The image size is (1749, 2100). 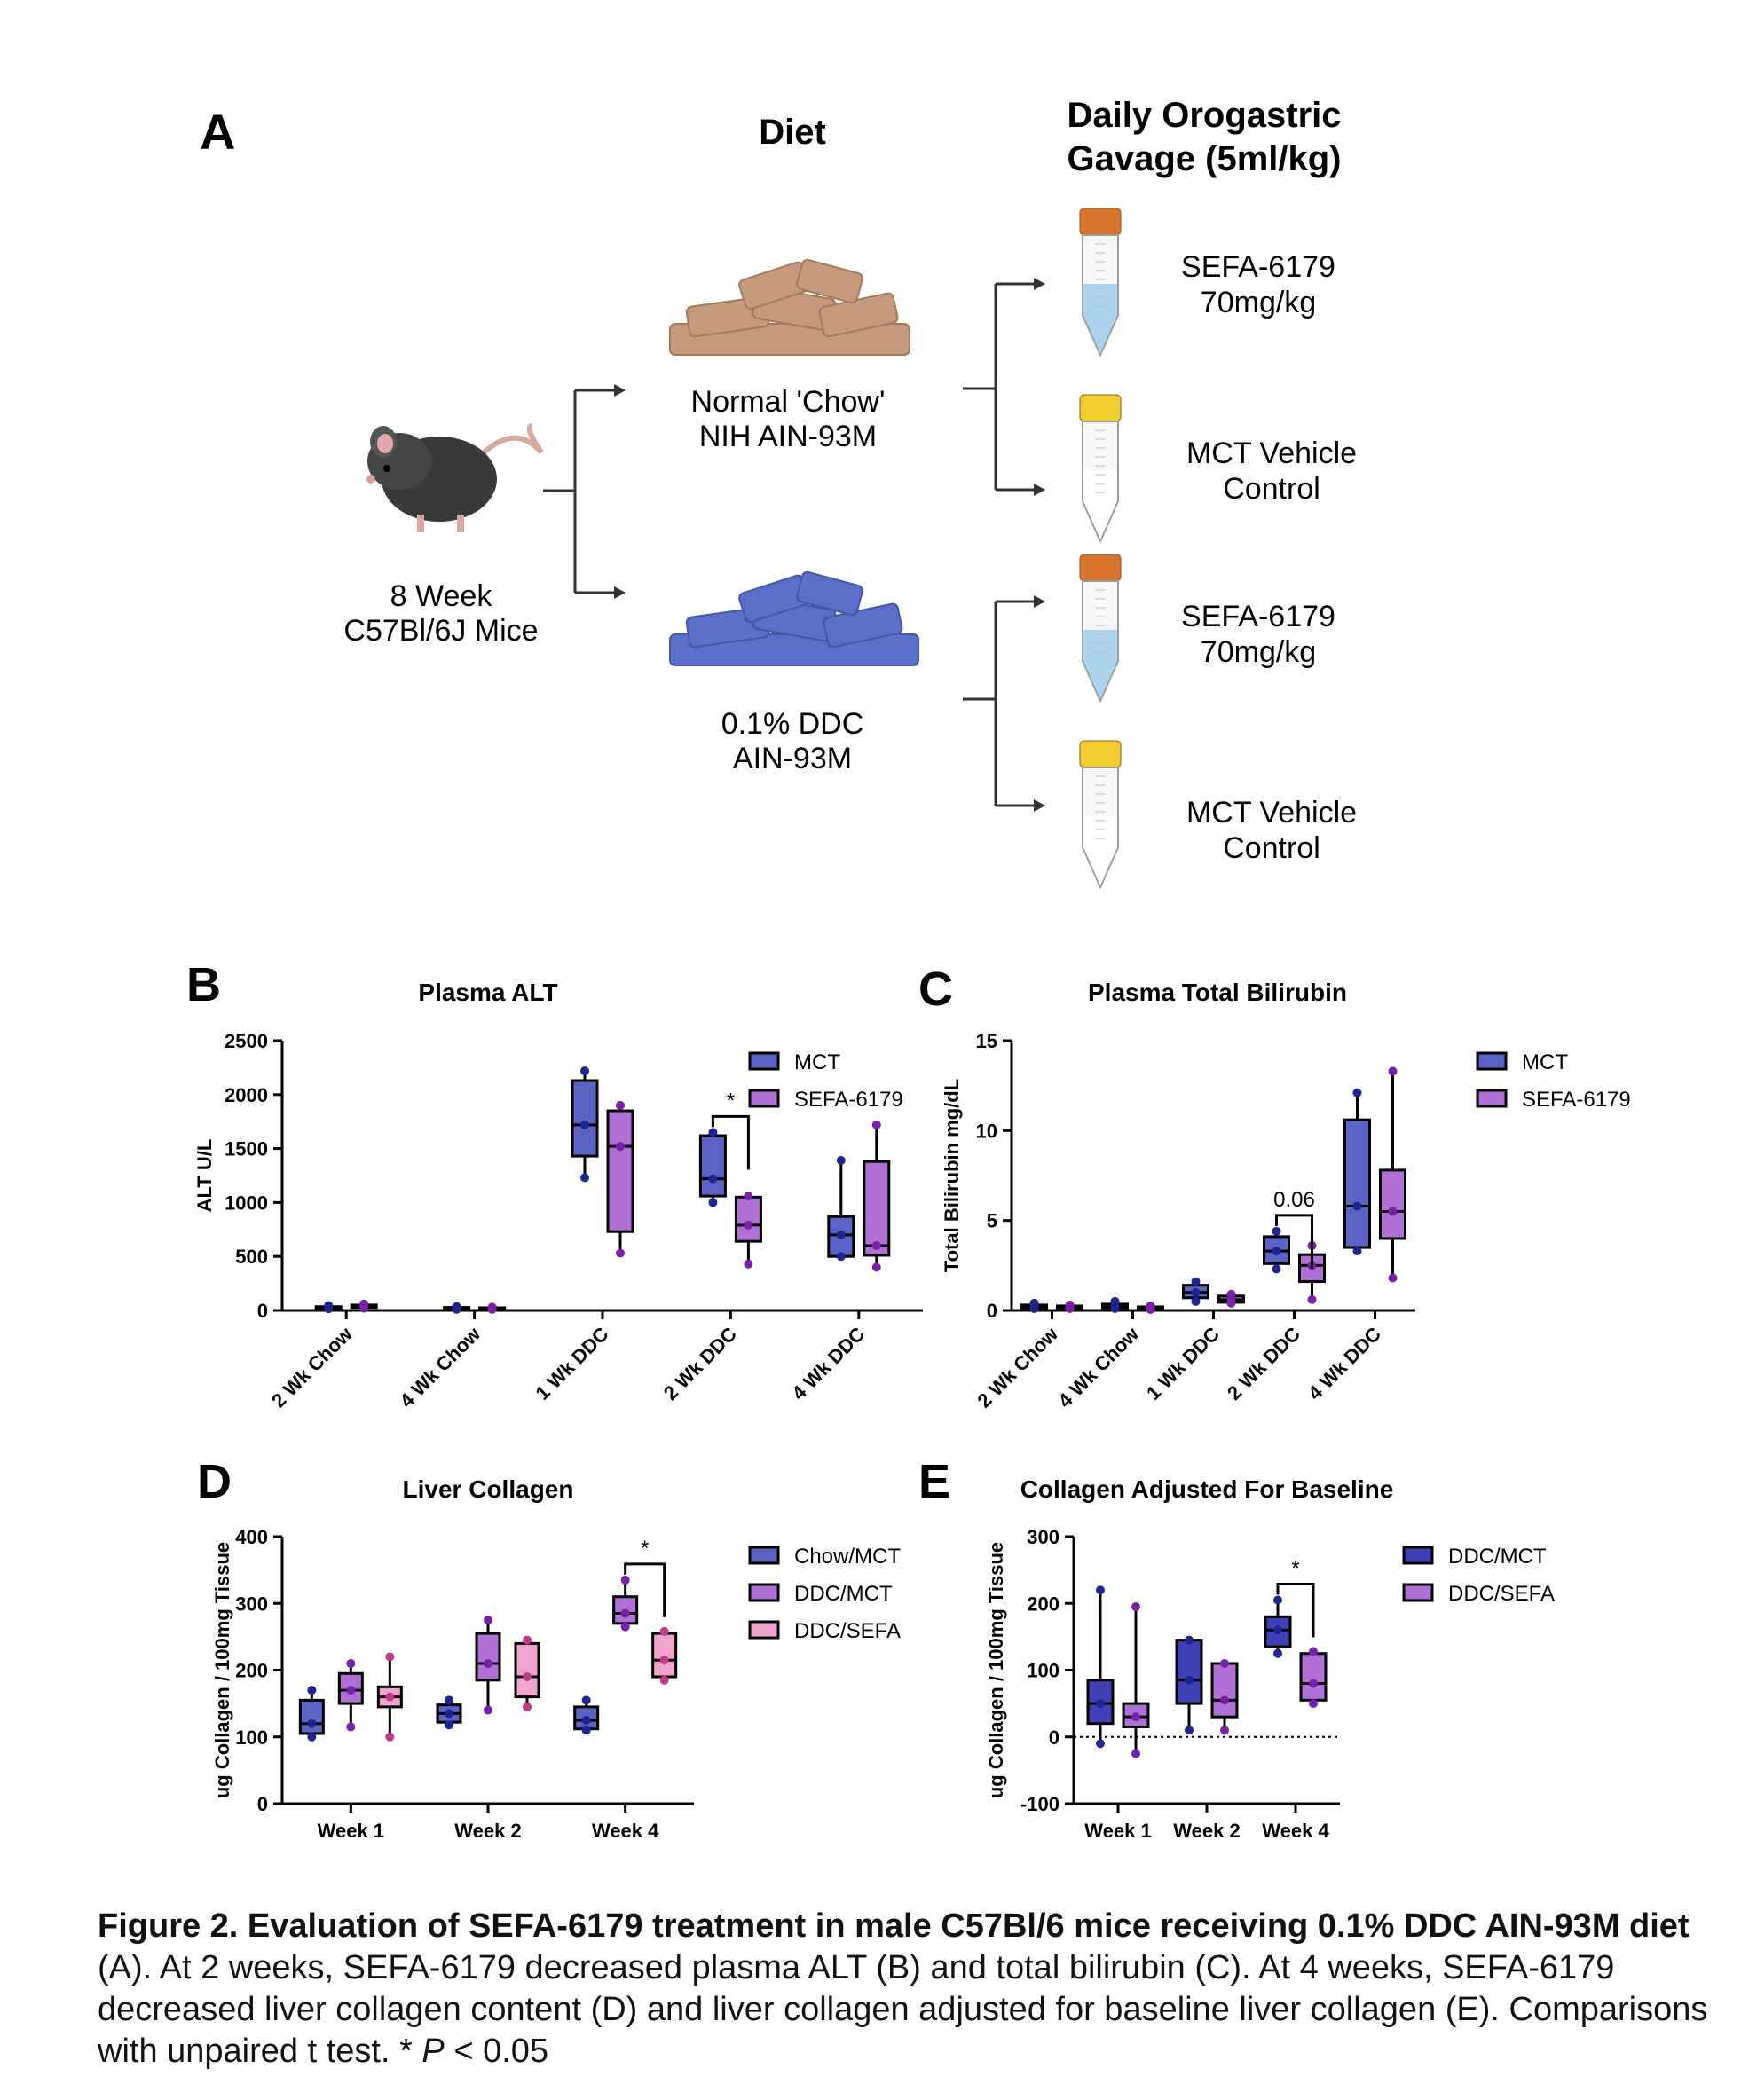 What do you see at coordinates (488, 1489) in the screenshot?
I see `chart-title: Liver Collagen` at bounding box center [488, 1489].